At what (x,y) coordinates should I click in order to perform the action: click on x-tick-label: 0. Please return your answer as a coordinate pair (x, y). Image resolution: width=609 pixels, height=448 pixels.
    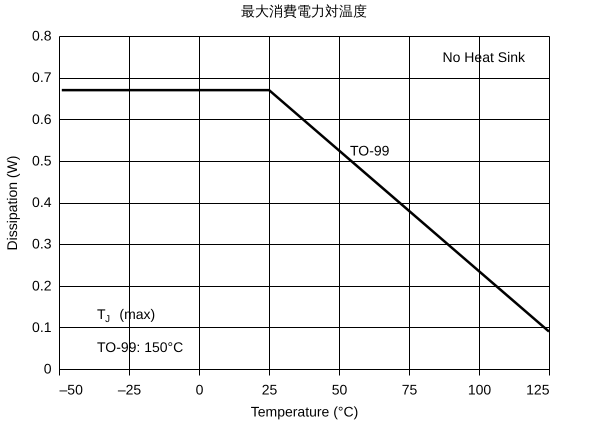
    Looking at the image, I should click on (200, 390).